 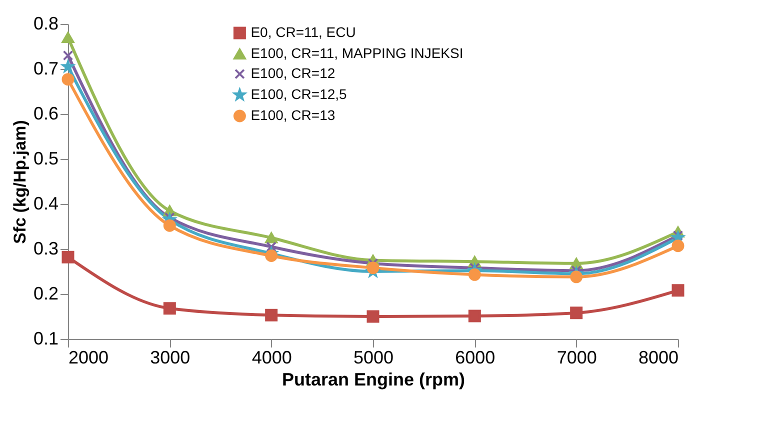 What do you see at coordinates (299, 94) in the screenshot?
I see `legend-label: E100, CR=12,5` at bounding box center [299, 94].